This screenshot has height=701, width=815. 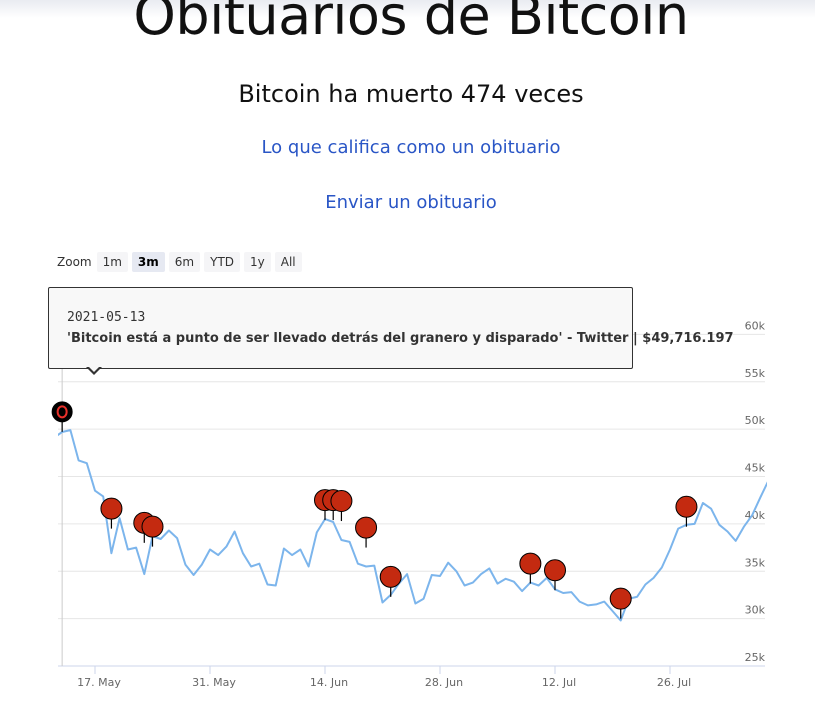 I want to click on x-tick-label-1: 31. May, so click(x=214, y=682).